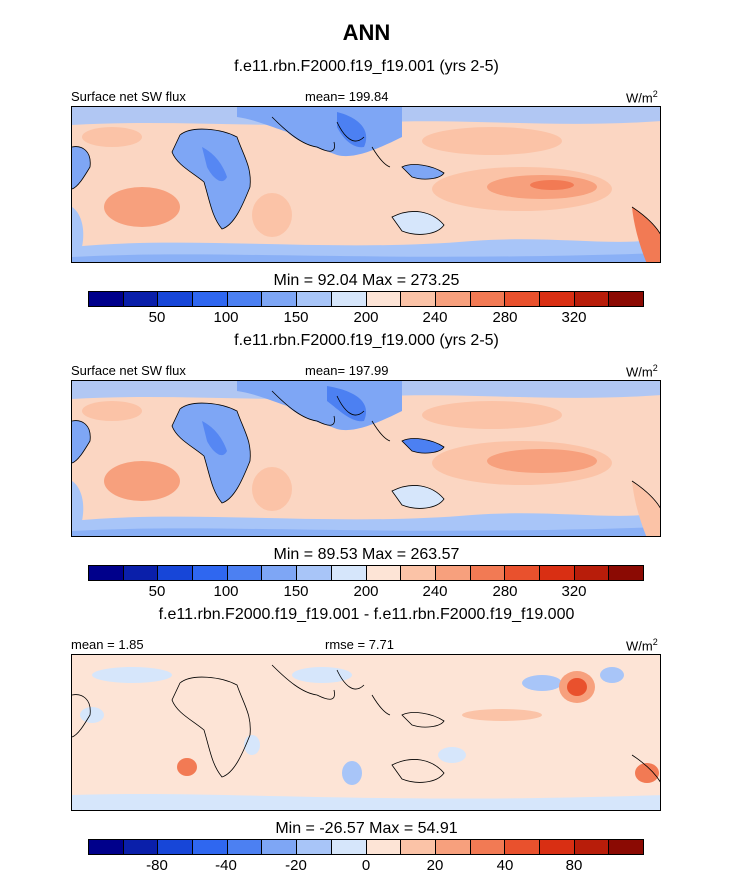 The image size is (733, 884). What do you see at coordinates (642, 371) in the screenshot?
I see `panel2-units-label: W/m2` at bounding box center [642, 371].